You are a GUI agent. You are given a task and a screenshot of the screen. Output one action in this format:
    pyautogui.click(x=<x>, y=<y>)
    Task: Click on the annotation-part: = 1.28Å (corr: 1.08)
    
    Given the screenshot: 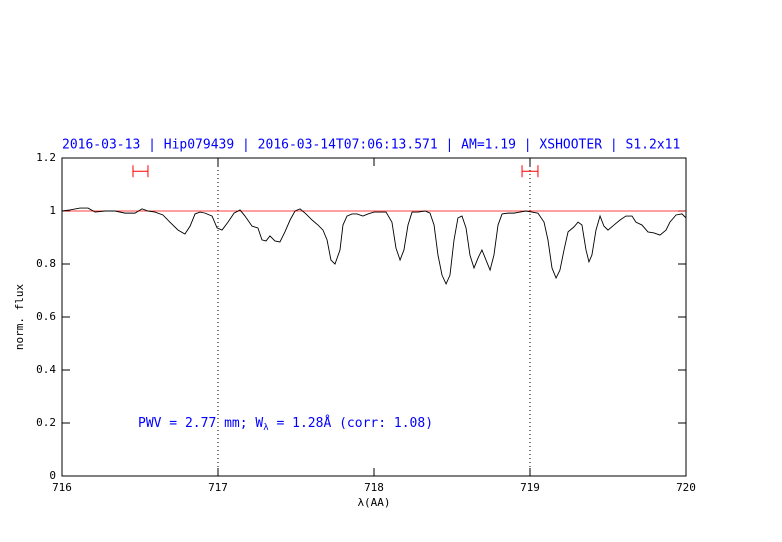 What is the action you would take?
    pyautogui.click(x=351, y=423)
    